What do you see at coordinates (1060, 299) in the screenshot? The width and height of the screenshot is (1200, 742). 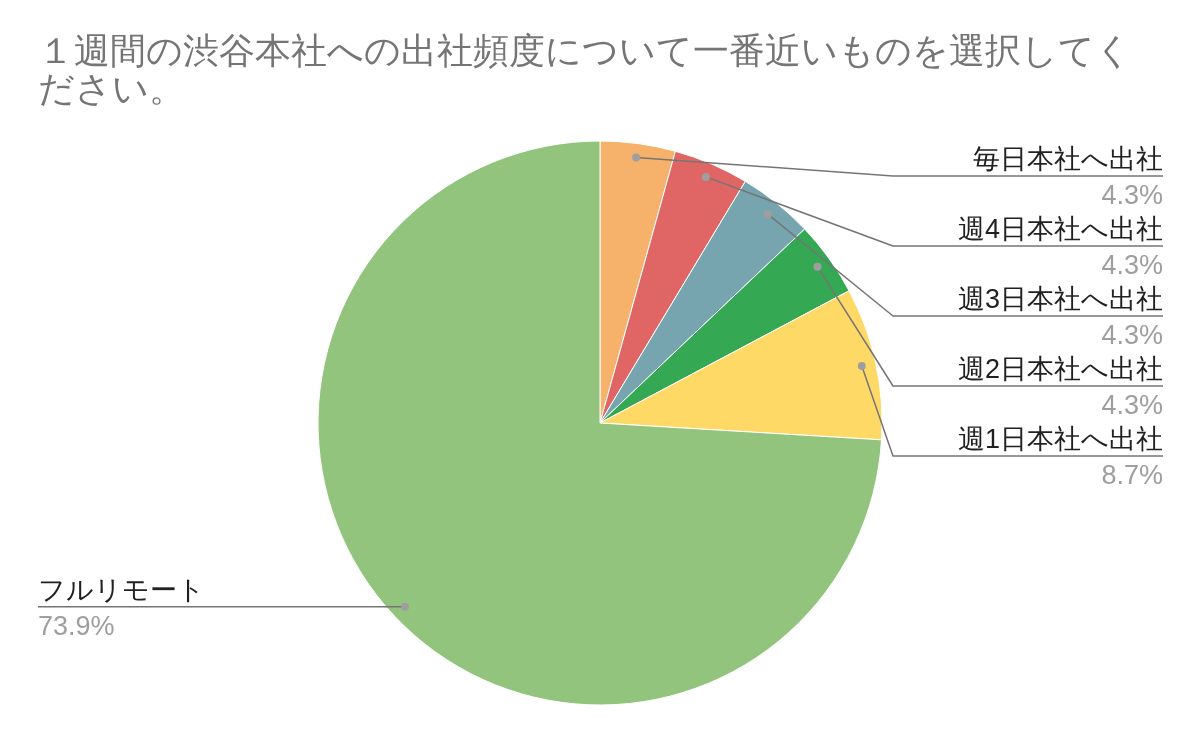 I see `slice-label: 週3日本社へ出社` at bounding box center [1060, 299].